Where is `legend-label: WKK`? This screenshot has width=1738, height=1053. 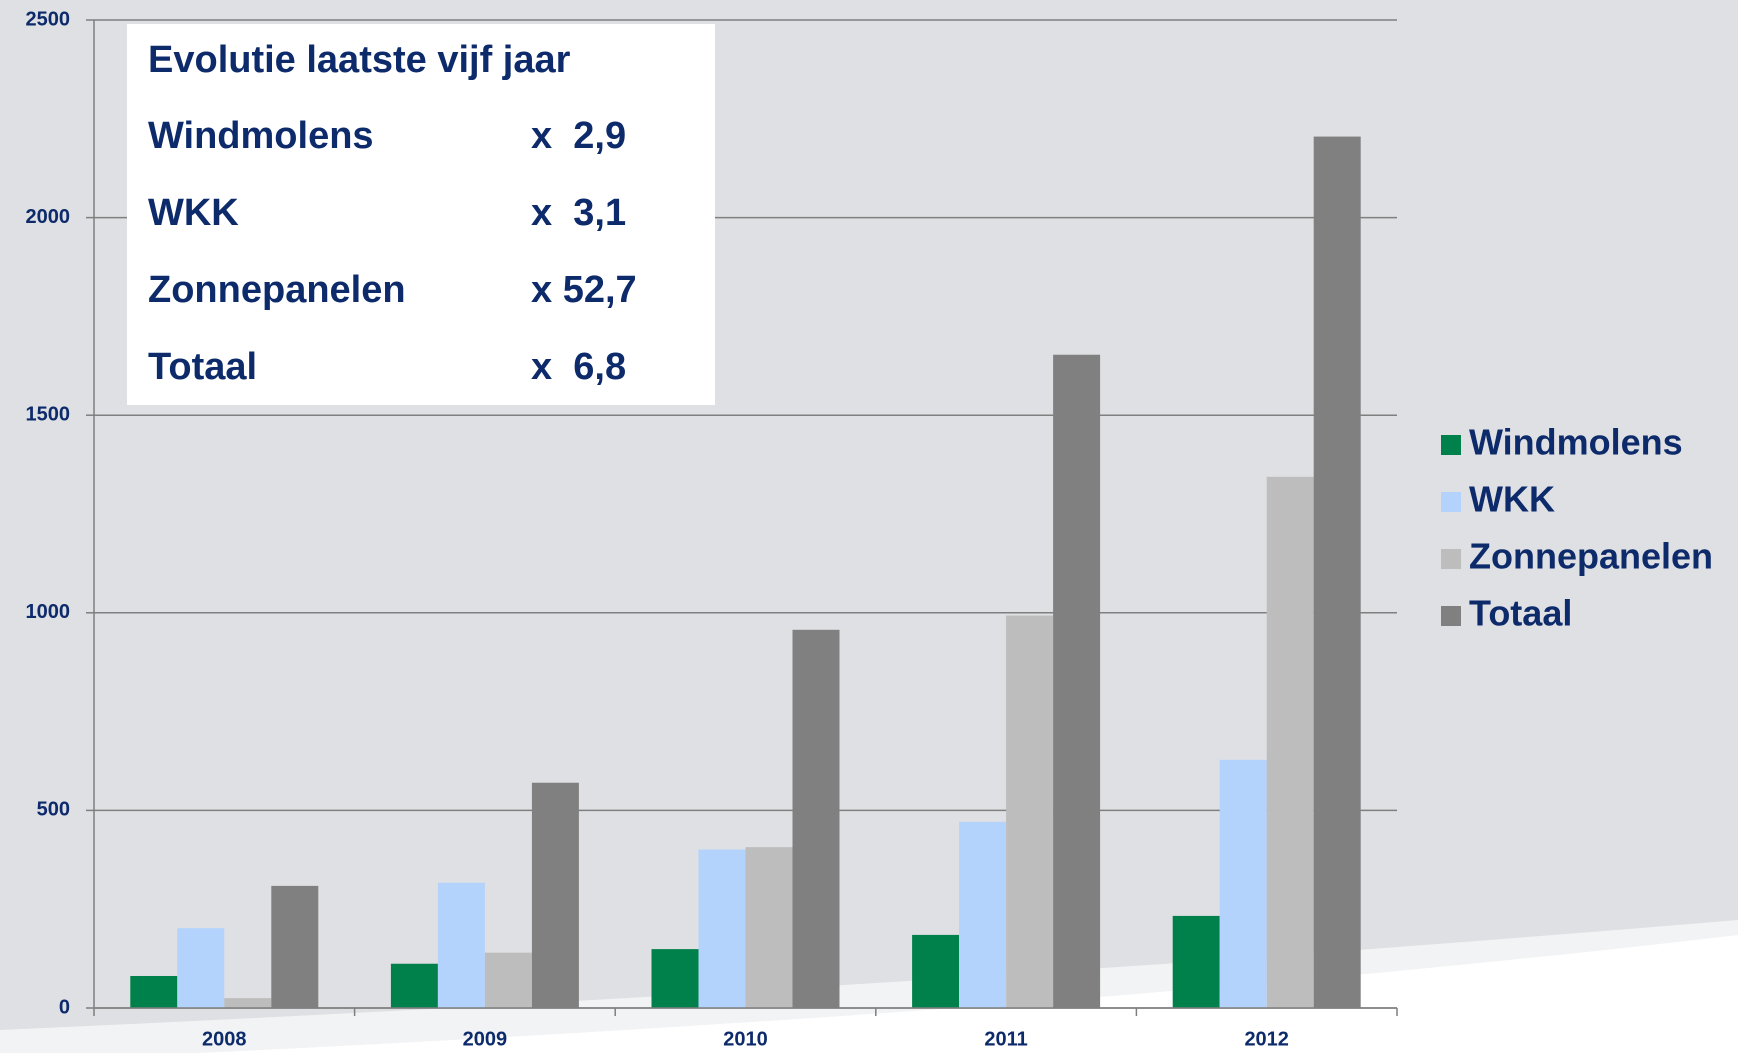 legend-label: WKK is located at coordinates (1512, 499).